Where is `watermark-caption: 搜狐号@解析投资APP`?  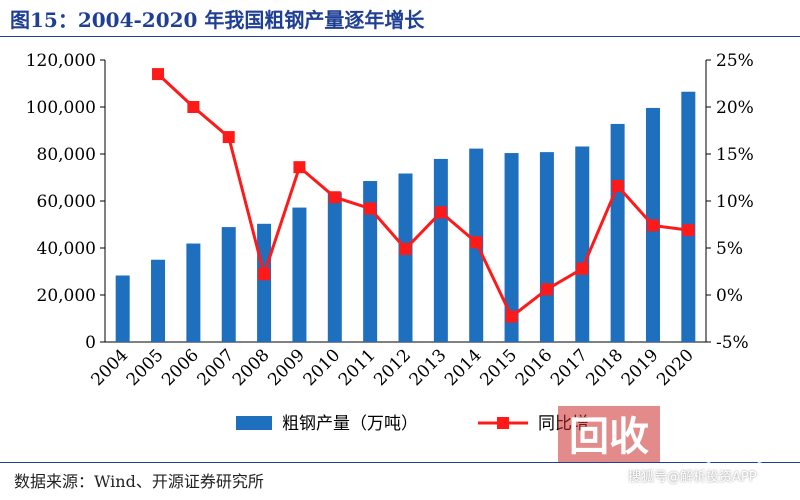
watermark-caption: 搜狐号@解析投资APP is located at coordinates (692, 477).